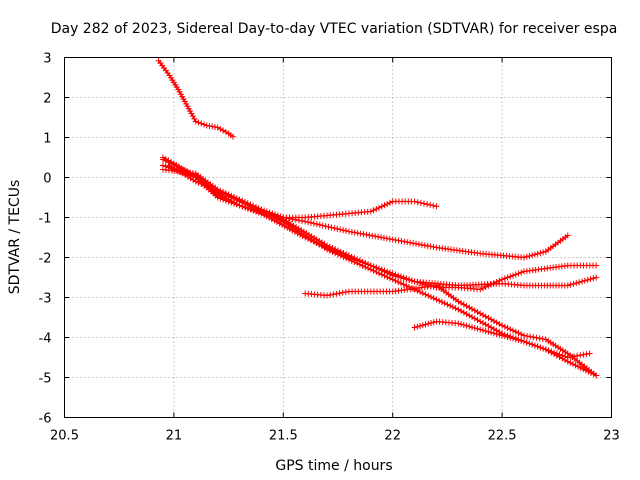  I want to click on x-tick-label: 21, so click(174, 436).